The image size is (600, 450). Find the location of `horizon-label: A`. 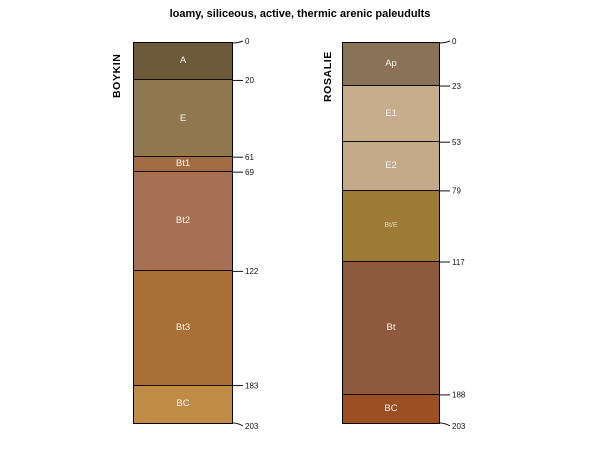

horizon-label: A is located at coordinates (183, 61).